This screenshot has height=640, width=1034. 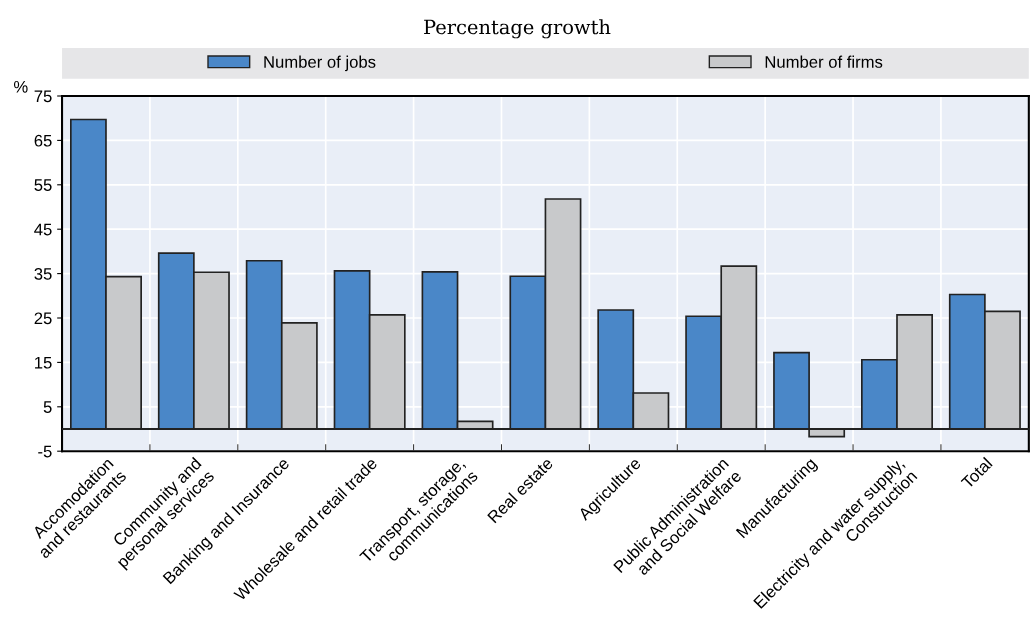 I want to click on y-tick-label: 35, so click(x=43, y=274).